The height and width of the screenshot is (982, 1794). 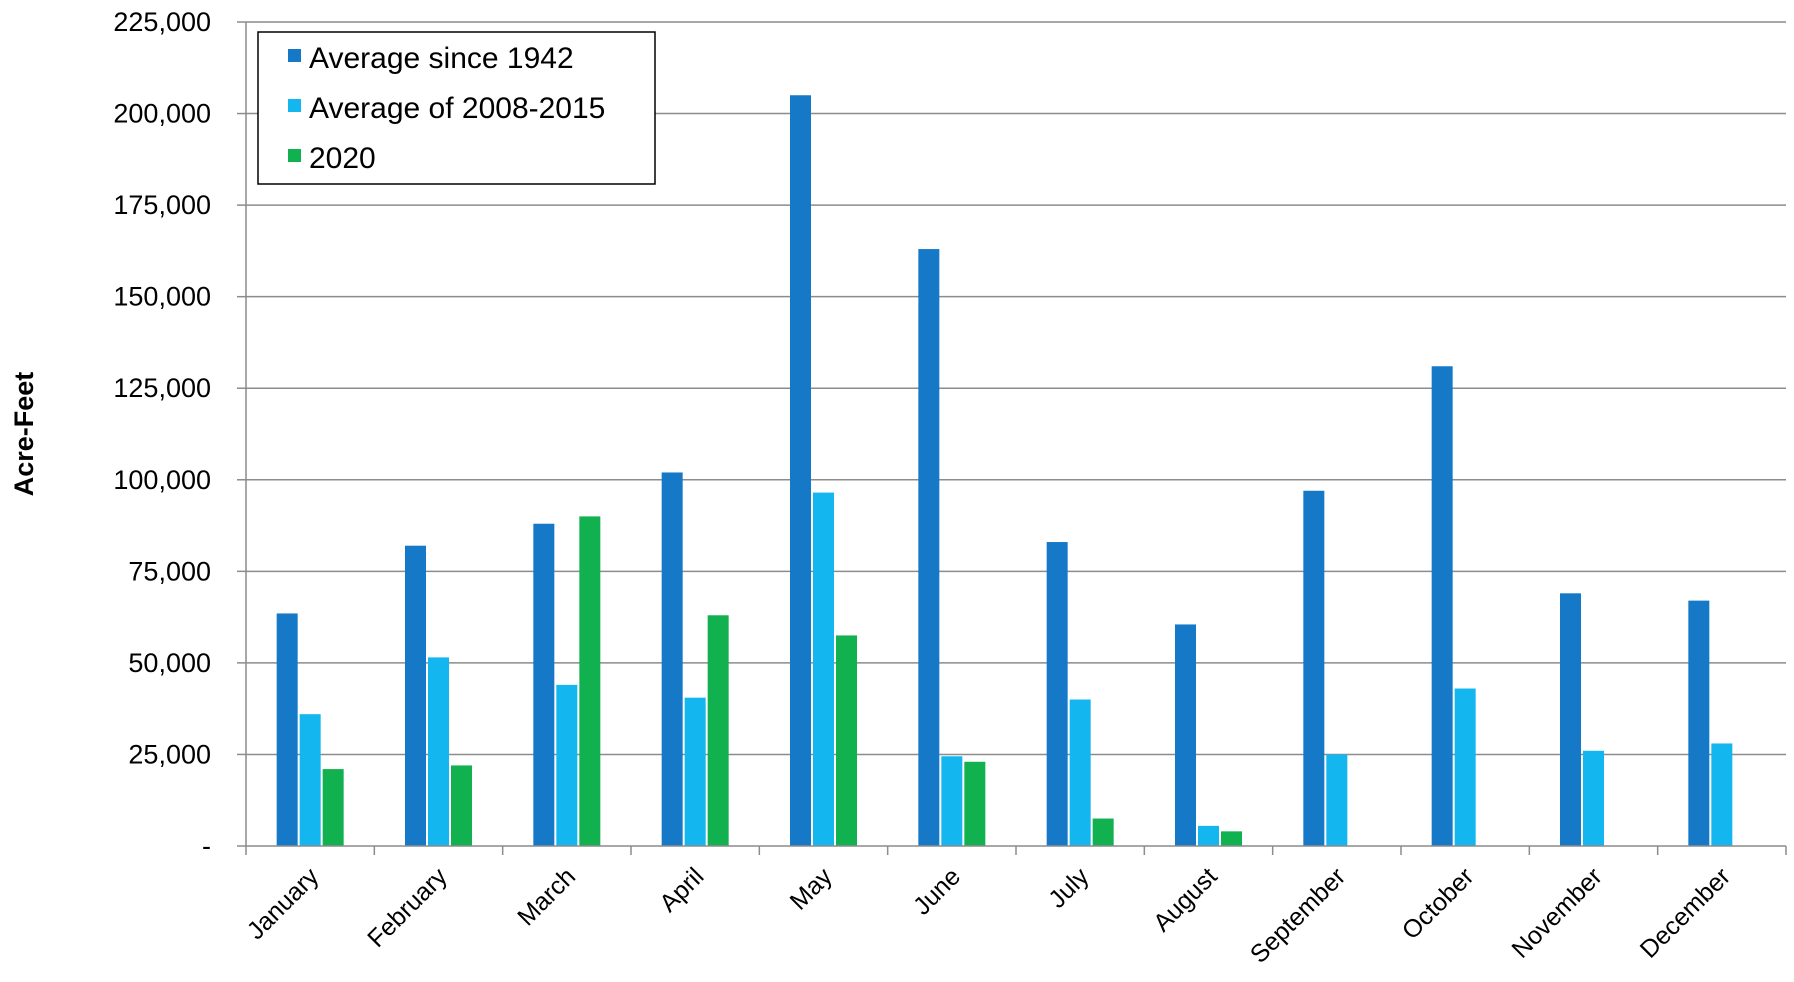 What do you see at coordinates (1442, 606) in the screenshot?
I see `bar-average-since-1942-october` at bounding box center [1442, 606].